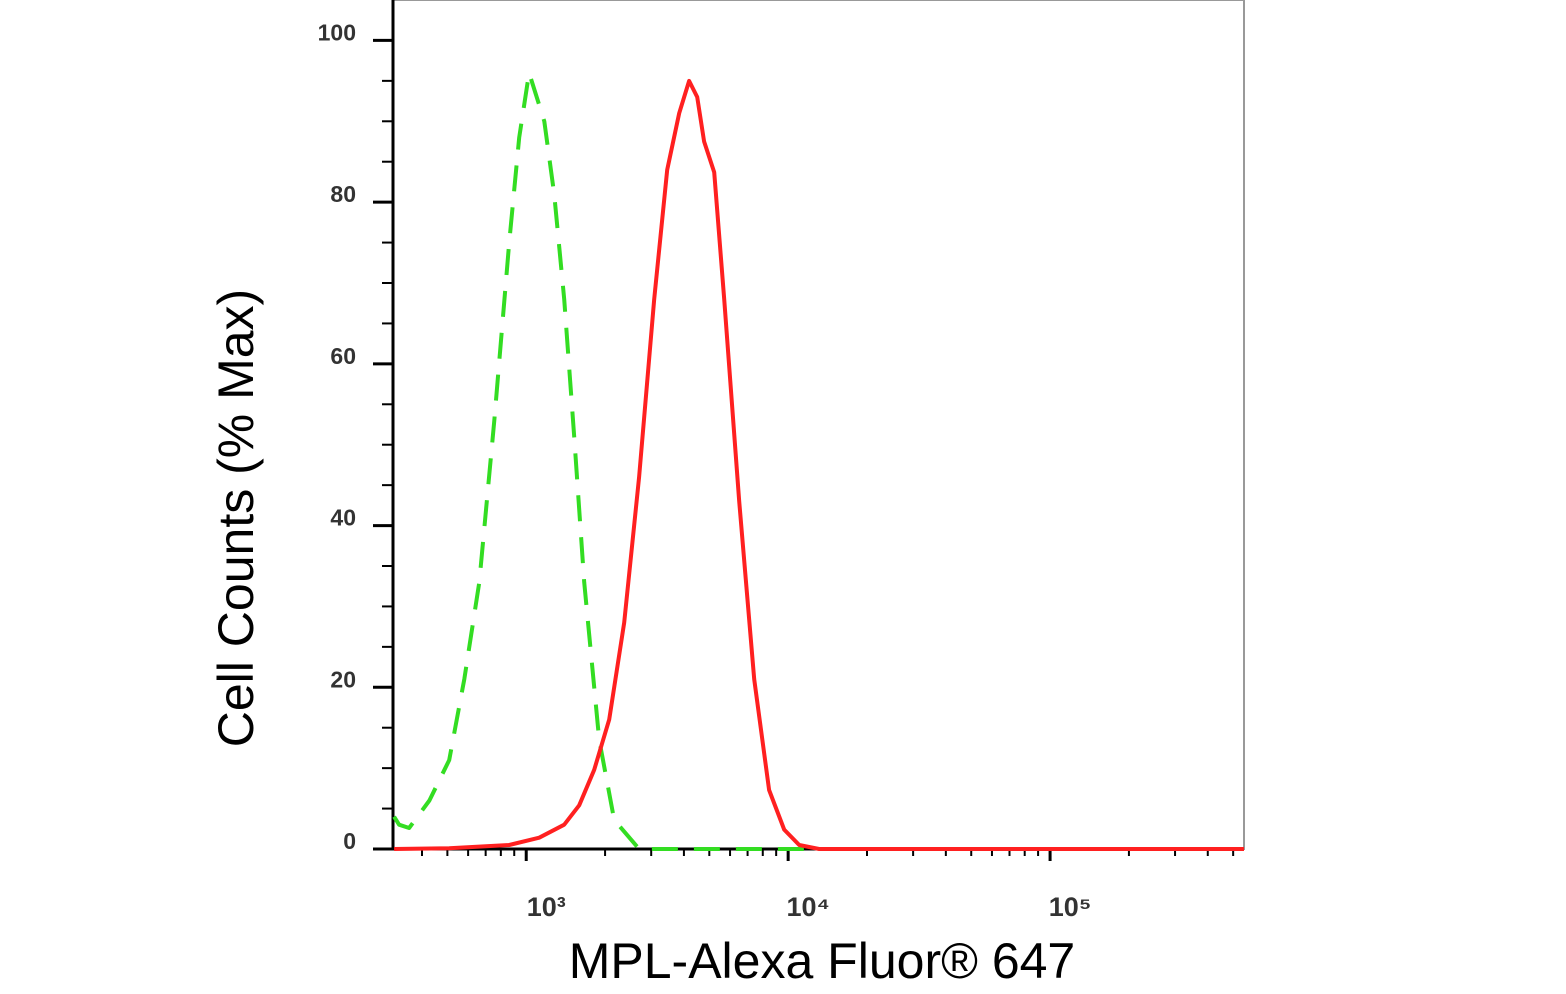 Image resolution: width=1566 pixels, height=994 pixels. What do you see at coordinates (343, 194) in the screenshot?
I see `y-tick-label: 80` at bounding box center [343, 194].